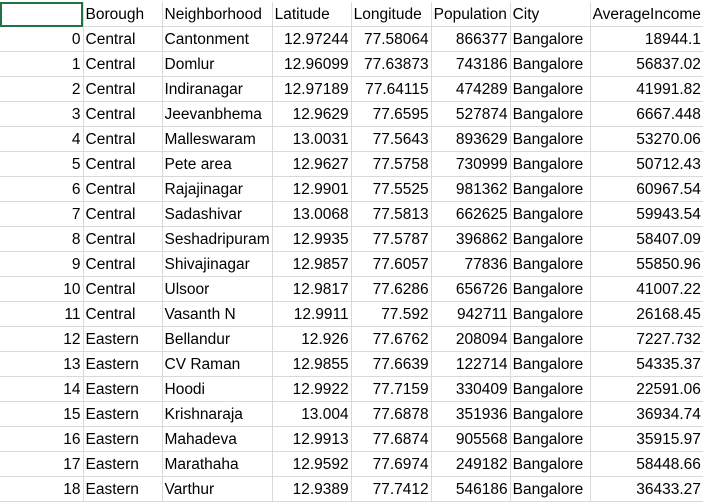  Describe the element at coordinates (312, 164) in the screenshot. I see `cell-latitude: 12.9627` at that location.